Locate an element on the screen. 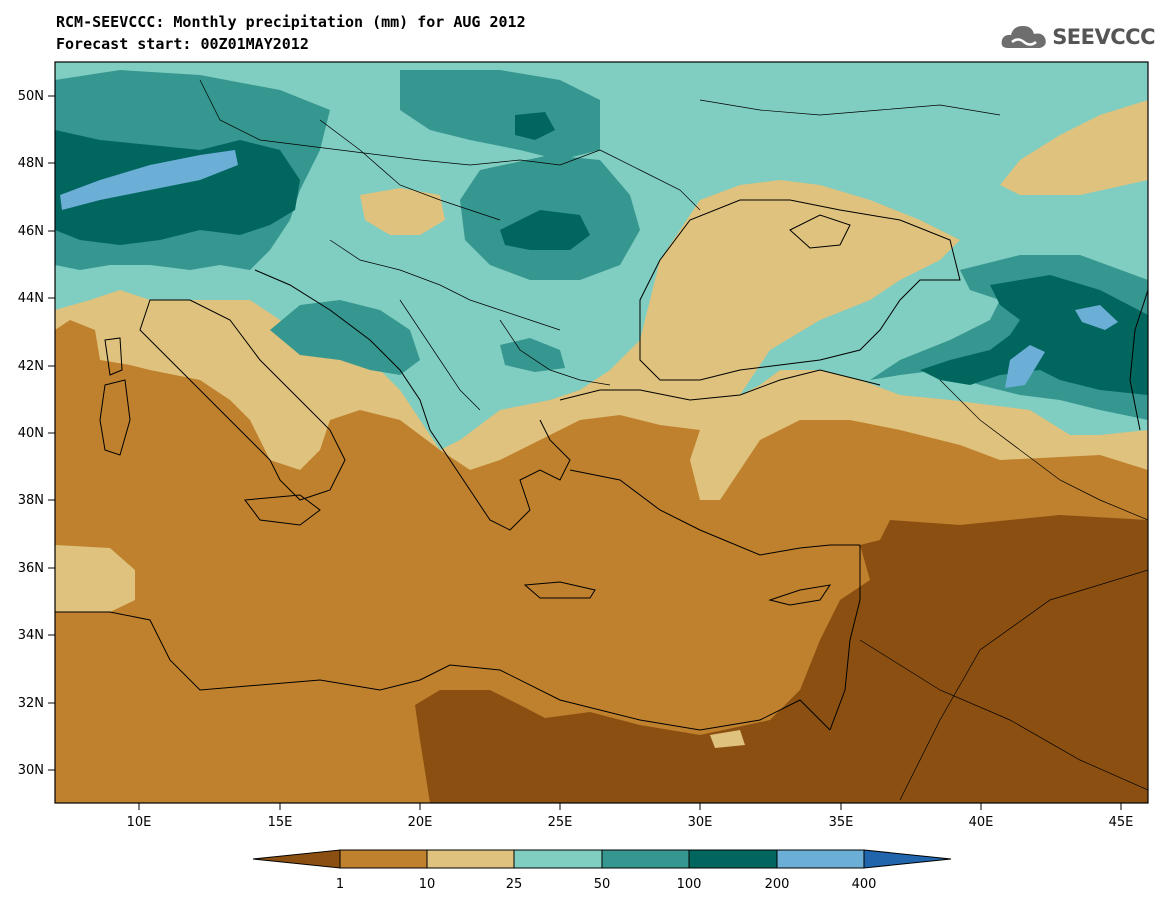  turkey-south-coast is located at coordinates (714, 512).